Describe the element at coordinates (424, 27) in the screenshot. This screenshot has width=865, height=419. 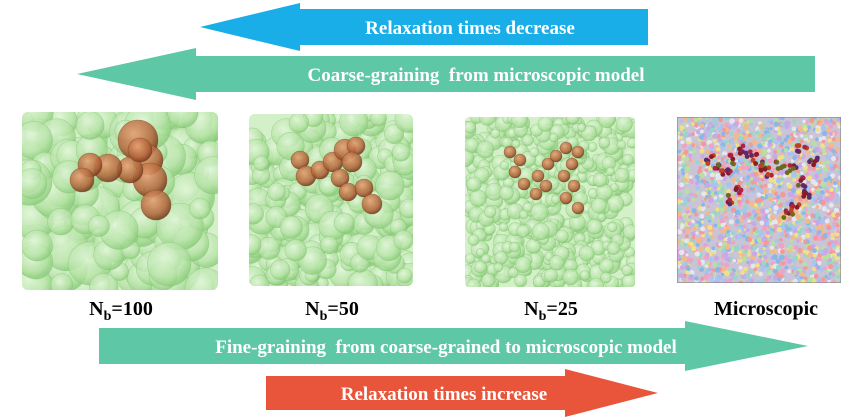
I see `relaxation-decrease-arrow: Relaxation times decrease` at that location.